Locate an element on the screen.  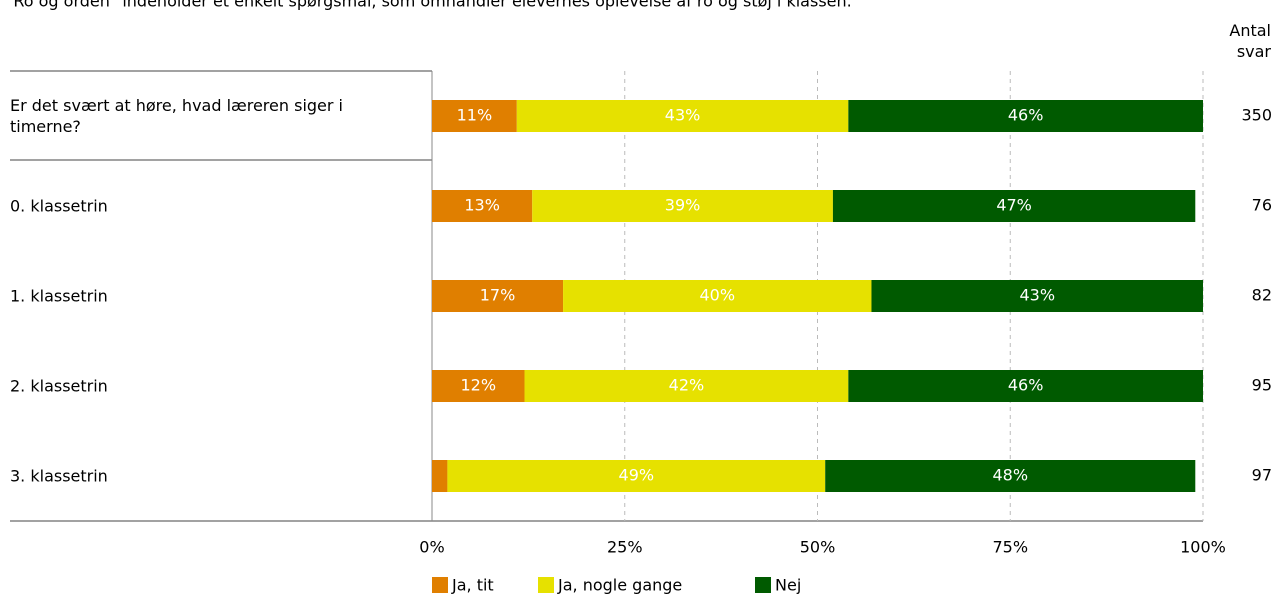
y-category-label: 3. klassetrin is located at coordinates (59, 476).